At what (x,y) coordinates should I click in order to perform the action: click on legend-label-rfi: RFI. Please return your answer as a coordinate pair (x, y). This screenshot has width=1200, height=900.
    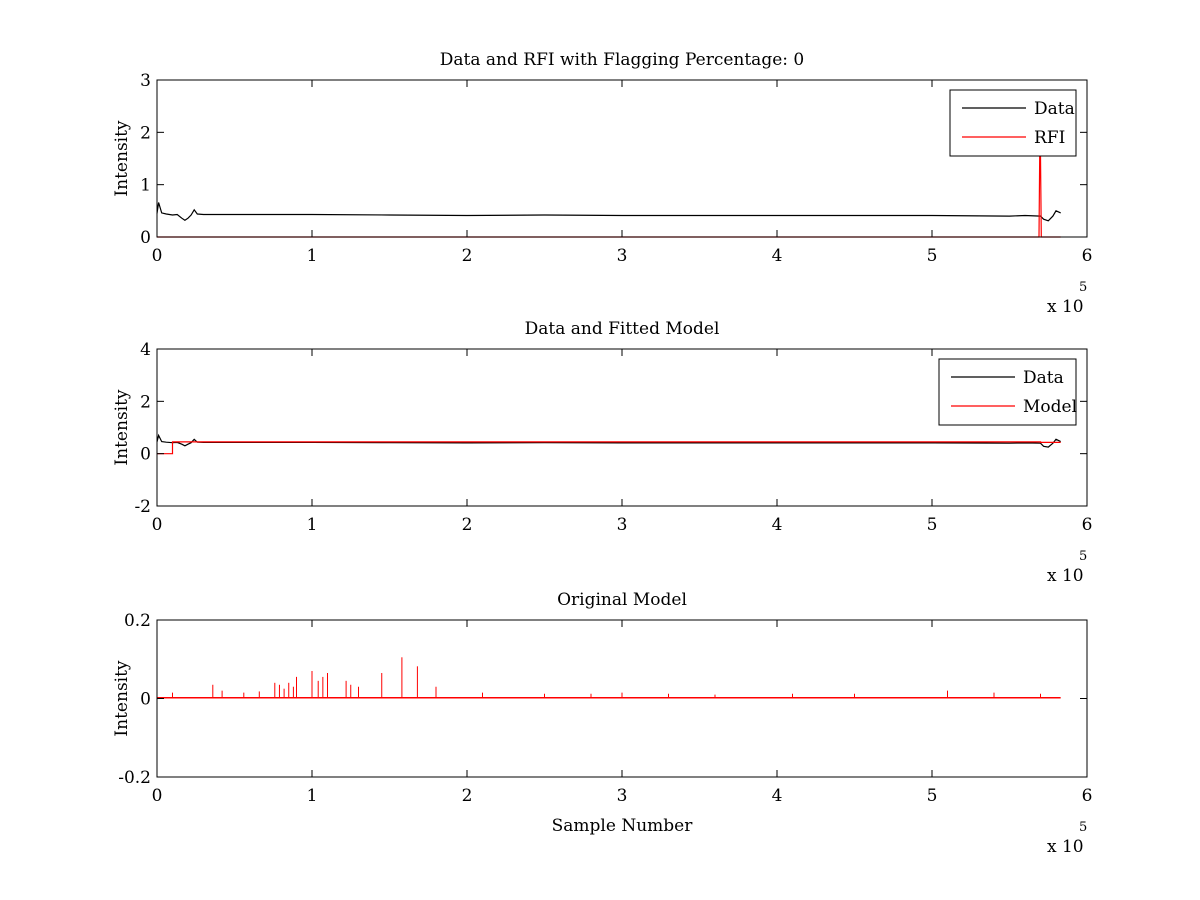
    Looking at the image, I should click on (1049, 138).